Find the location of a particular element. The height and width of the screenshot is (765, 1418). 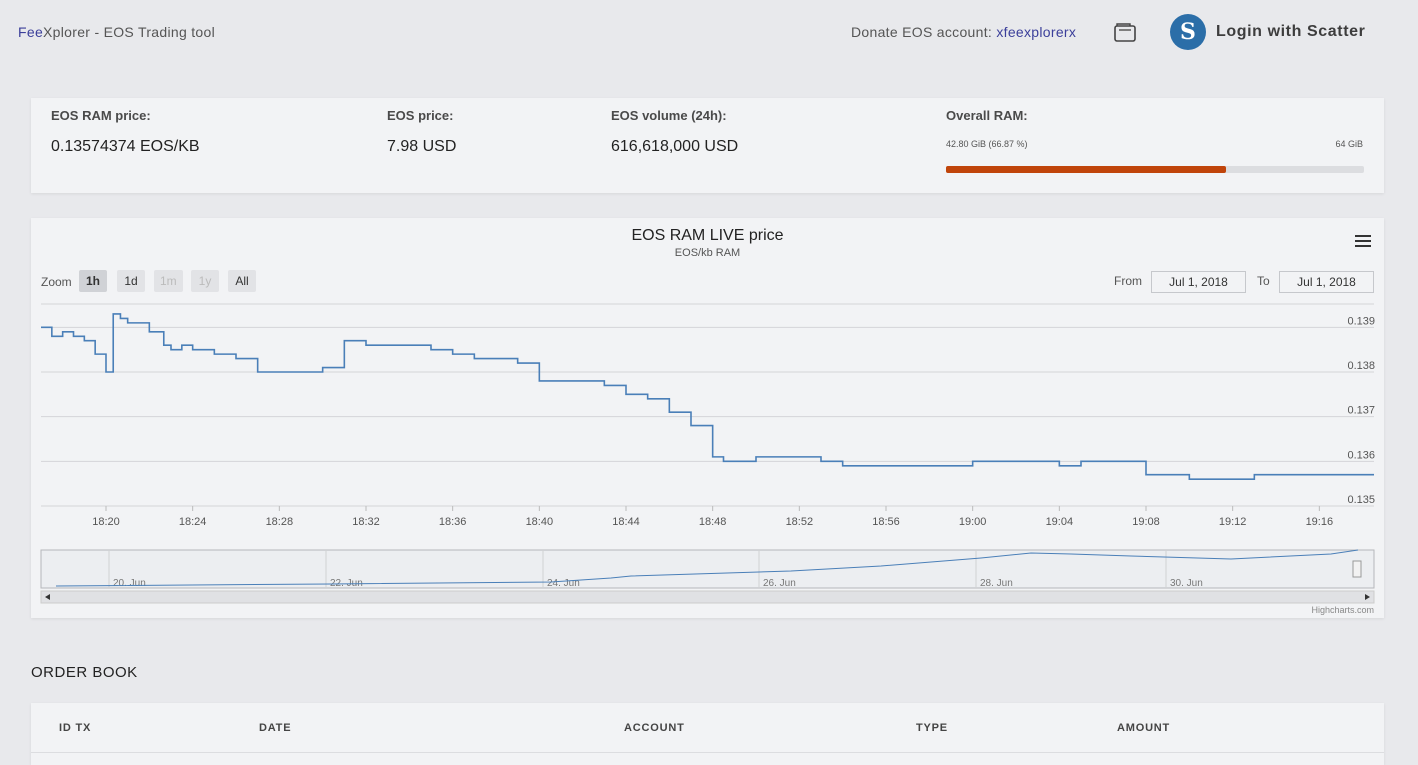

eos-price-label: EOS price: is located at coordinates (420, 115).